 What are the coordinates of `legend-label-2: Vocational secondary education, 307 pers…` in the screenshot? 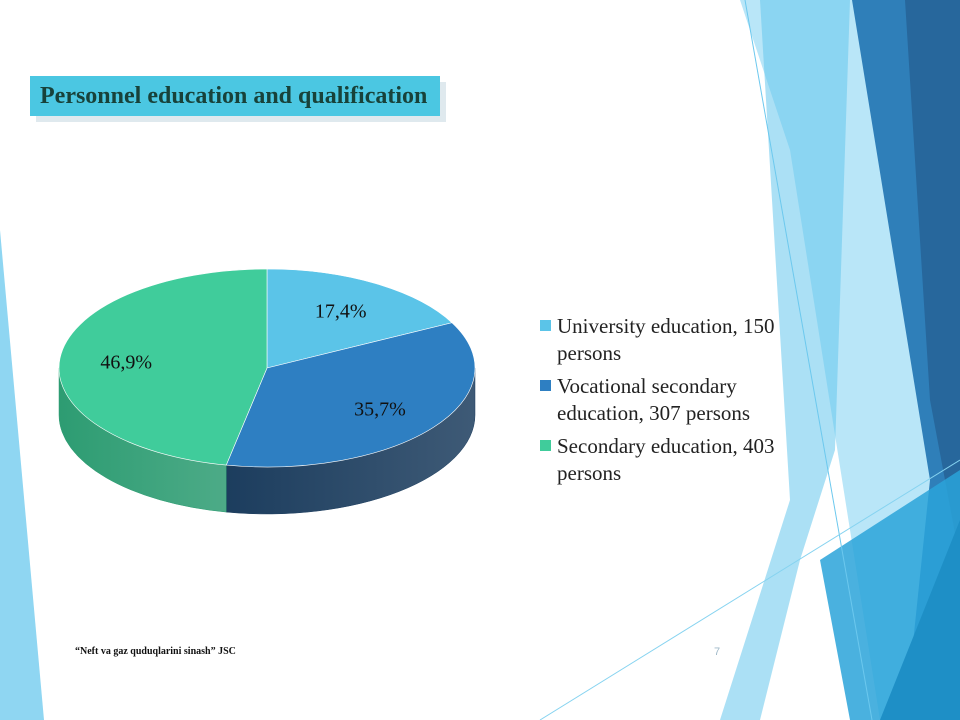 It's located at (654, 399).